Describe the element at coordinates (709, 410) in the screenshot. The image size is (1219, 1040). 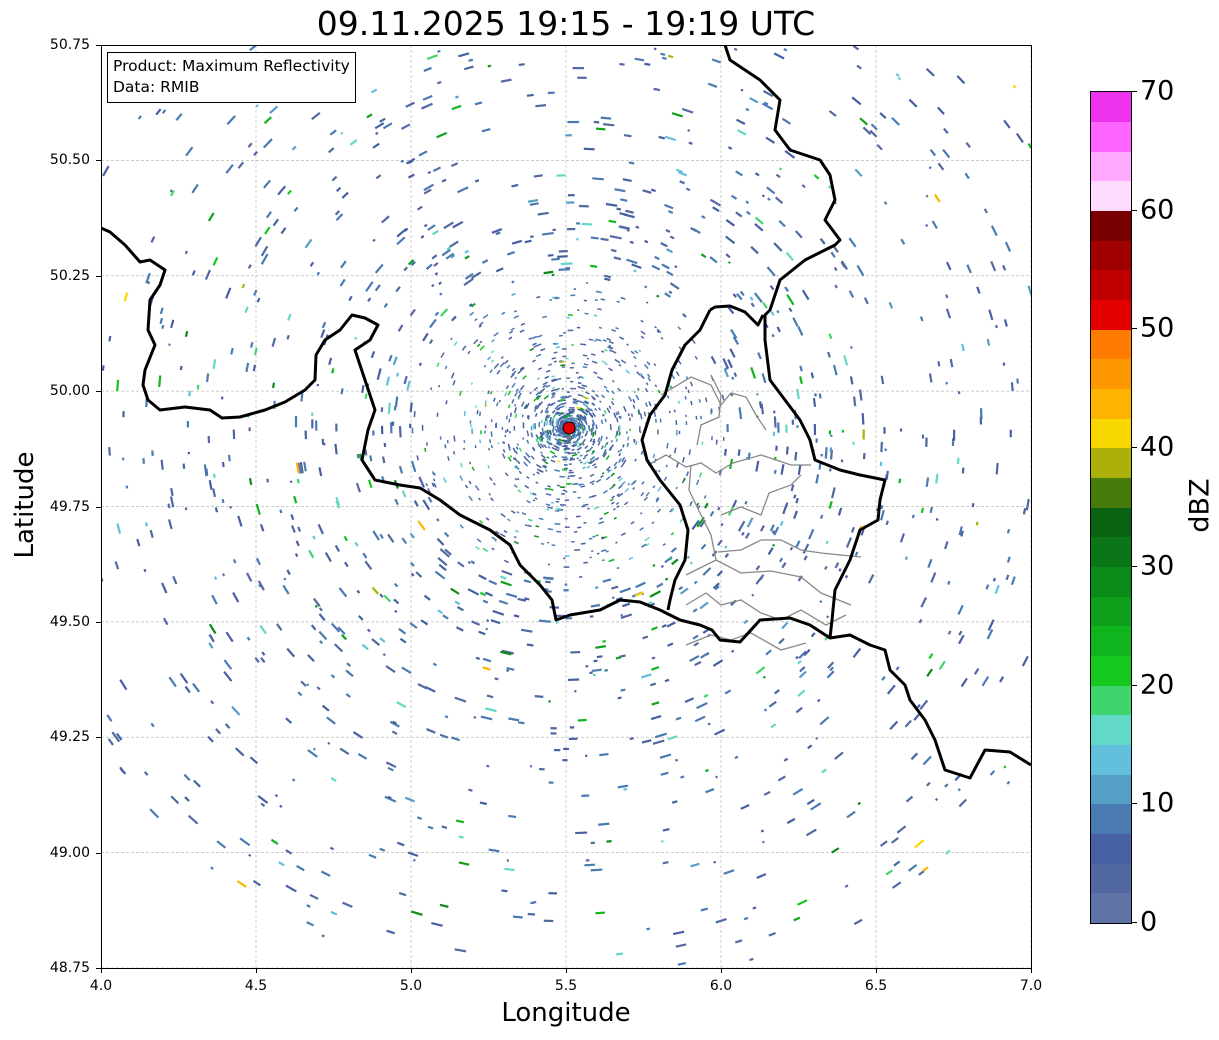
I see `canton-border` at that location.